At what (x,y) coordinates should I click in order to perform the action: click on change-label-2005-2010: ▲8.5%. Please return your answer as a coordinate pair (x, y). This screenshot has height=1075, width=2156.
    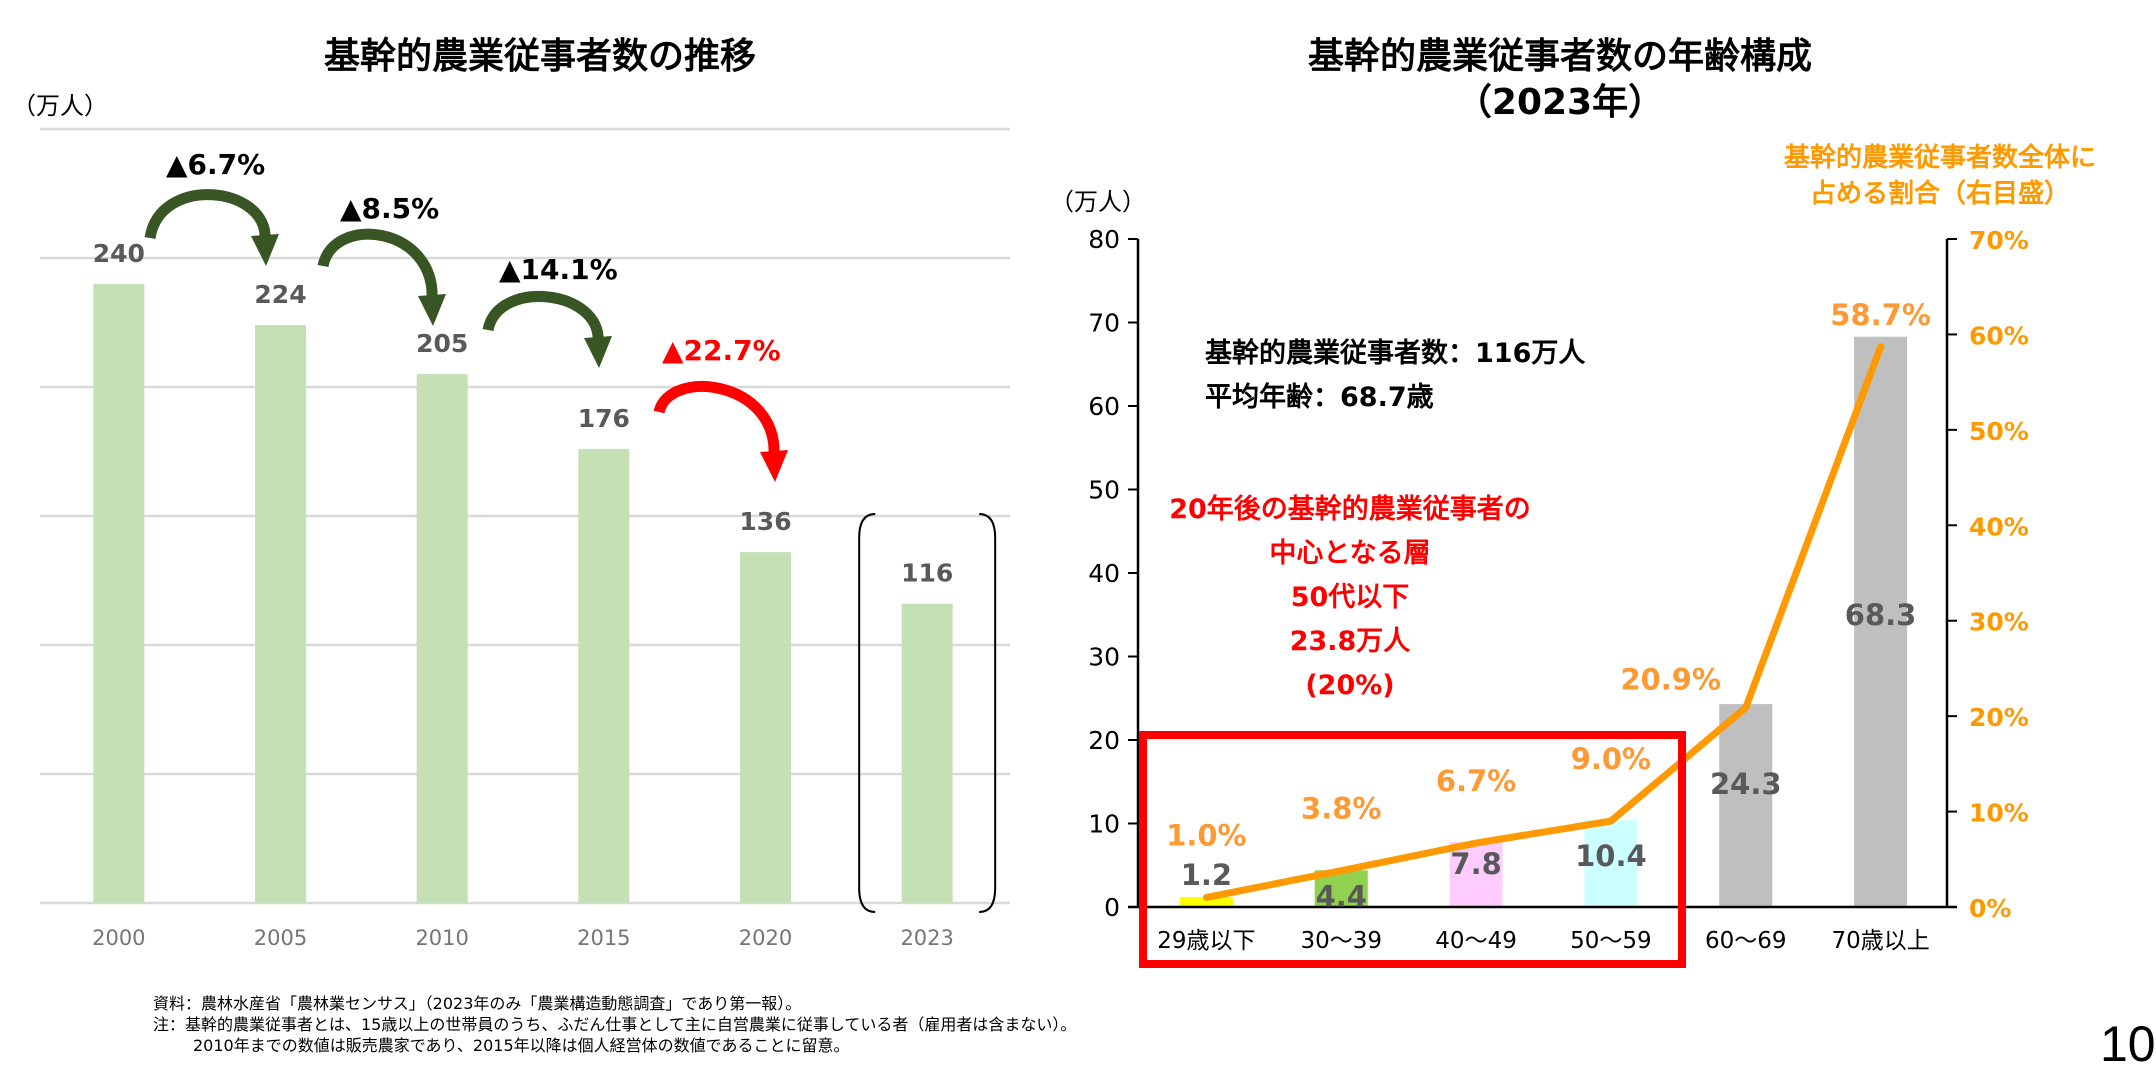
    Looking at the image, I should click on (390, 208).